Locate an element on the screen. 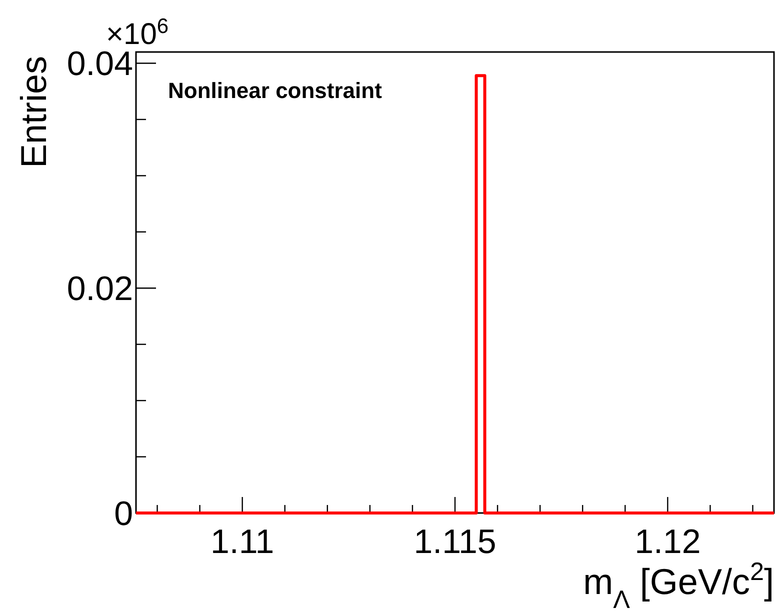 This screenshot has width=776, height=616. y-axis-title: Entries is located at coordinates (33, 112).